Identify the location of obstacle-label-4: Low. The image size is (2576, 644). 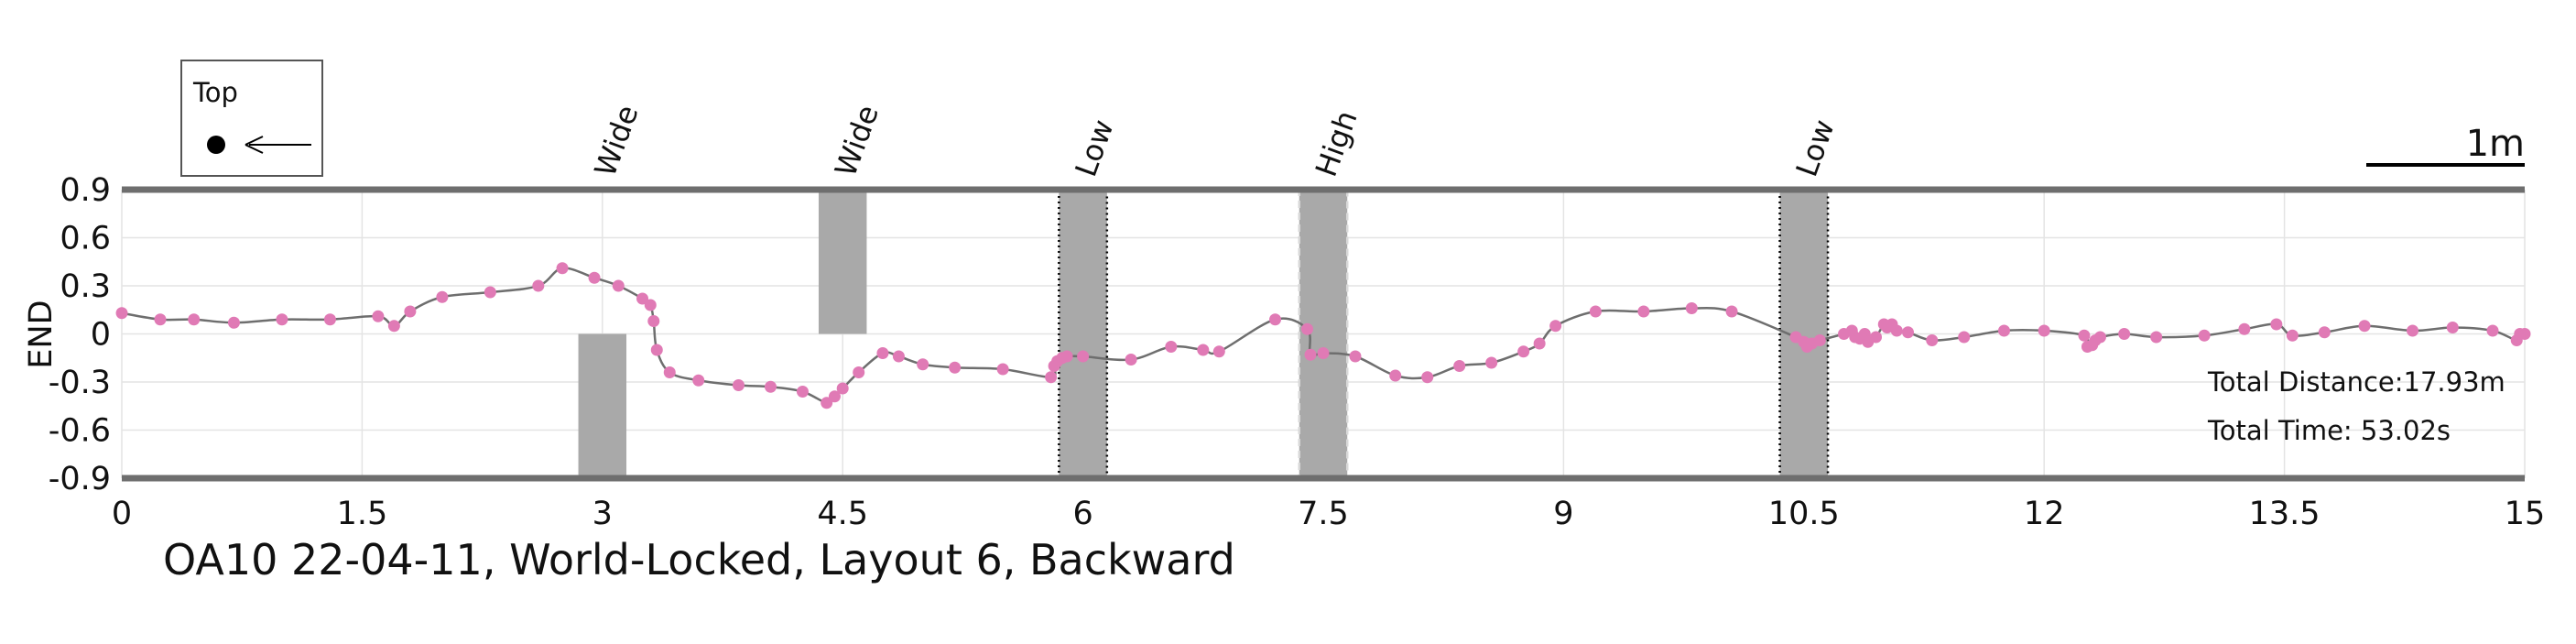
(1815, 148).